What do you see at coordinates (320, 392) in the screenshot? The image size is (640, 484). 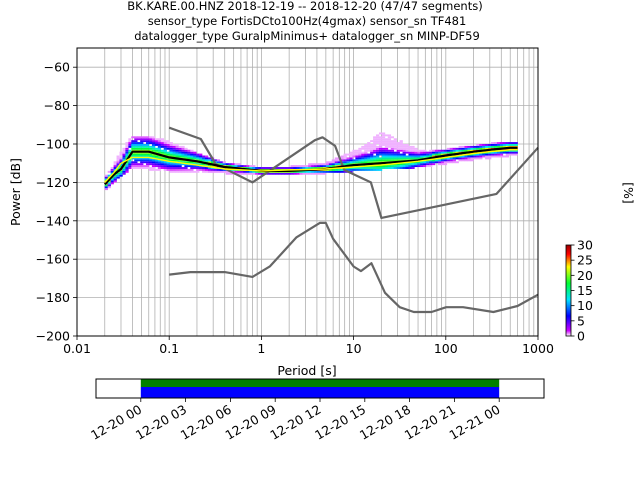 I see `coverage-bar-bottom` at bounding box center [320, 392].